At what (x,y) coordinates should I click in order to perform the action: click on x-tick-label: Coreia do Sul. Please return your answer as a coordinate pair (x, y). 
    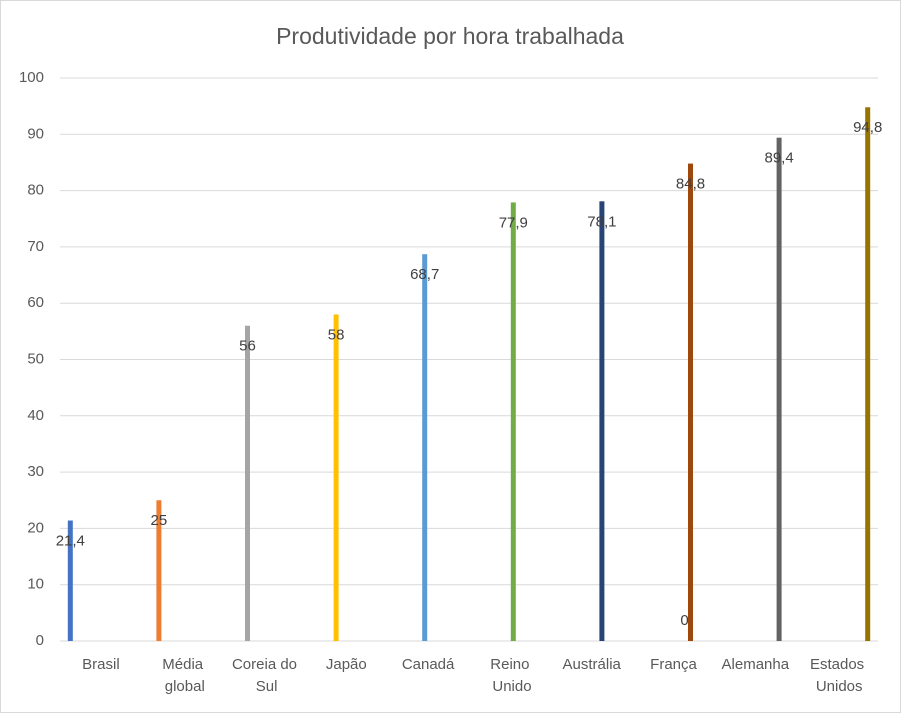
    Looking at the image, I should click on (264, 675).